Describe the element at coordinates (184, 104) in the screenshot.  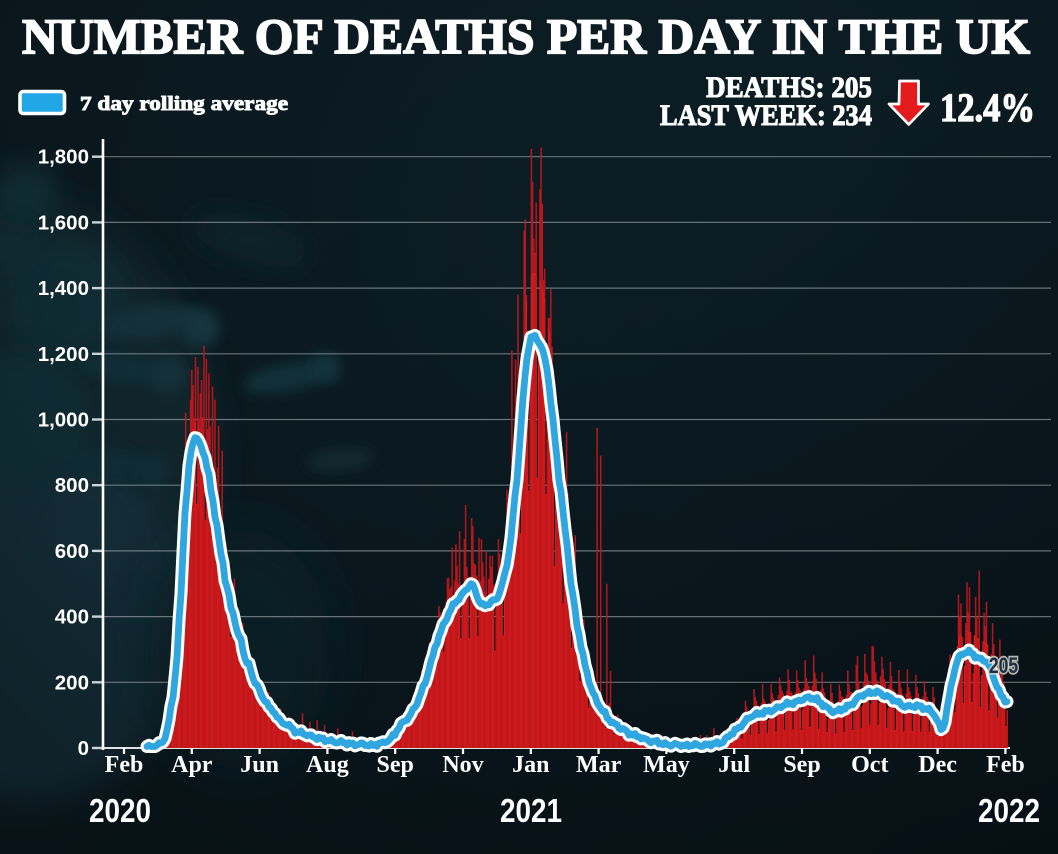
I see `svg-text: 7 day rolling average` at that location.